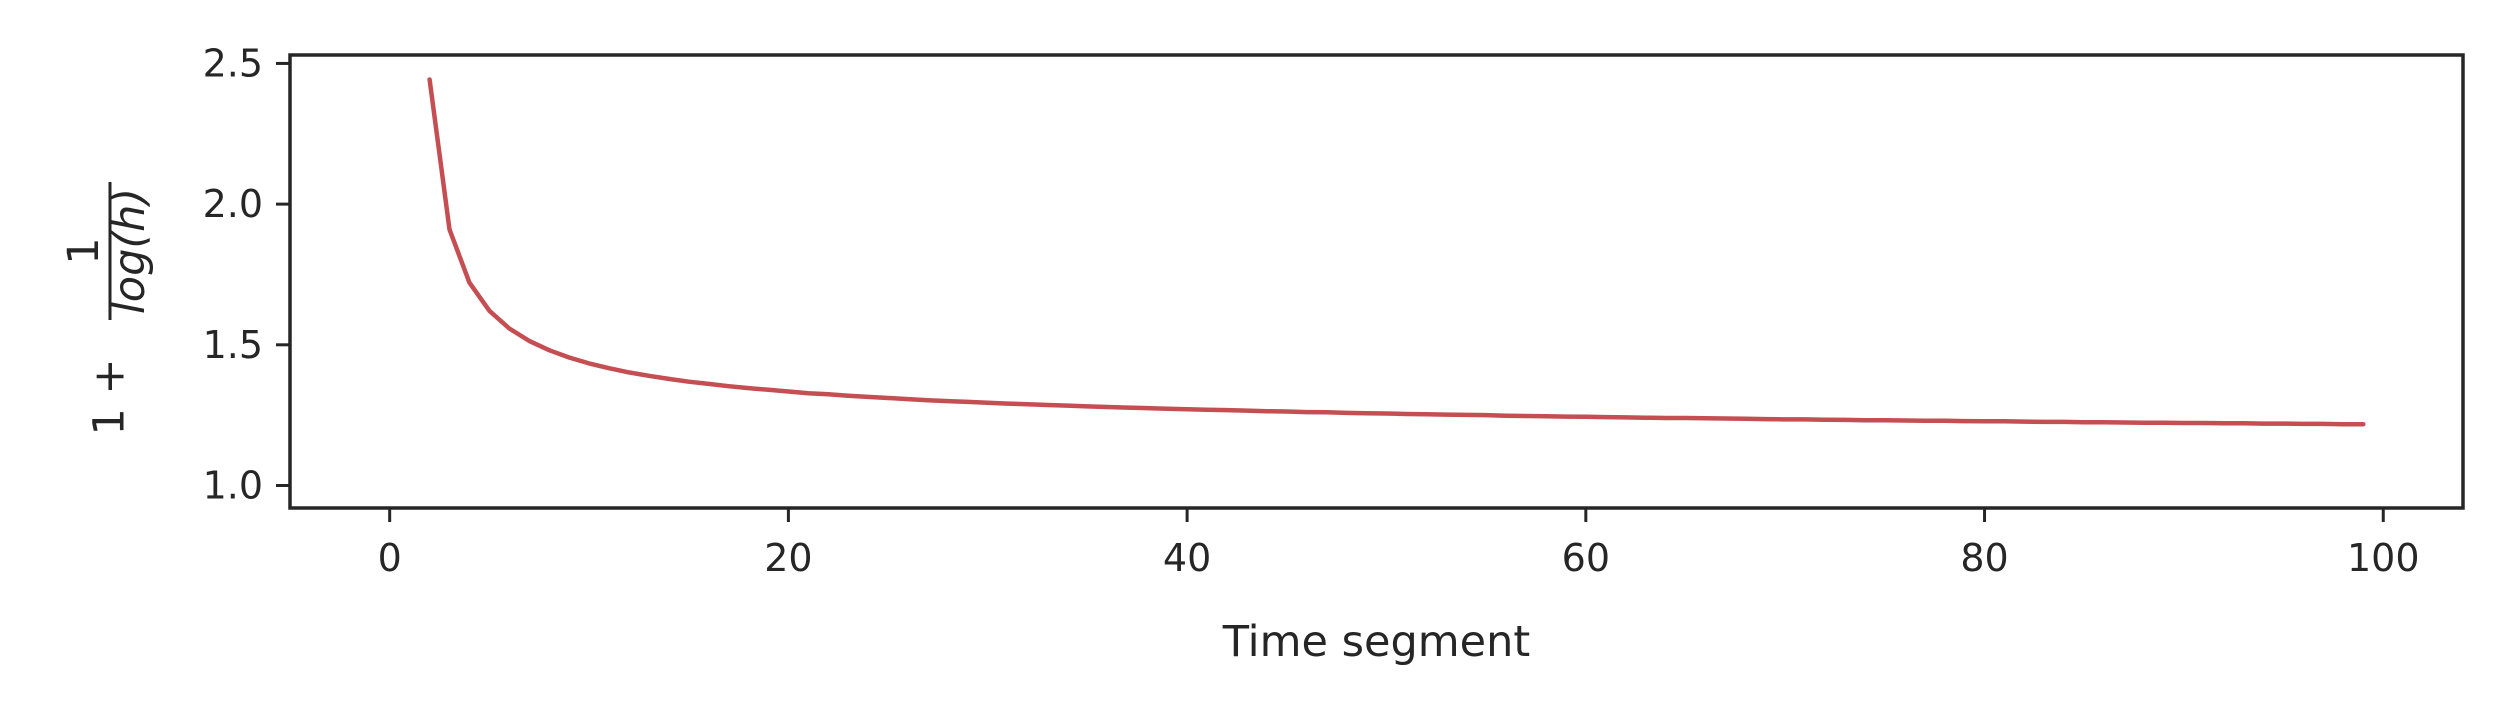 This screenshot has height=708, width=2497. I want to click on y-axis: 1.0 1.5 2.0 2.5, so click(246, 274).